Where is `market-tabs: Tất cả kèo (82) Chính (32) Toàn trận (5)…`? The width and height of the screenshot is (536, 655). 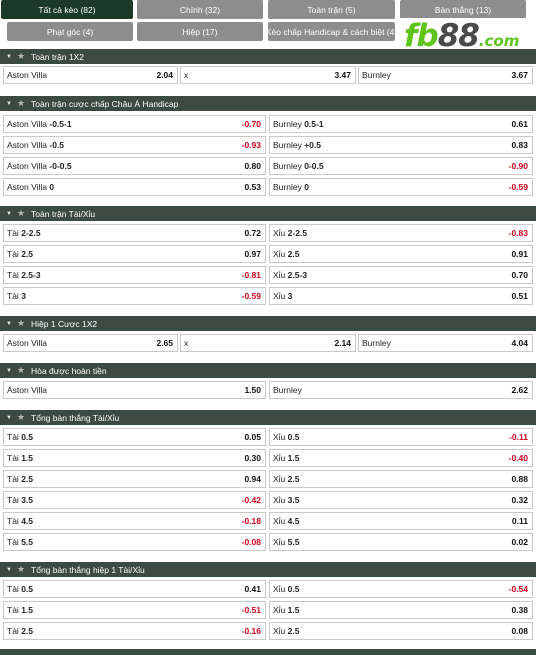
market-tabs: Tất cả kèo (82) Chính (32) Toàn trận (5)… is located at coordinates (268, 22).